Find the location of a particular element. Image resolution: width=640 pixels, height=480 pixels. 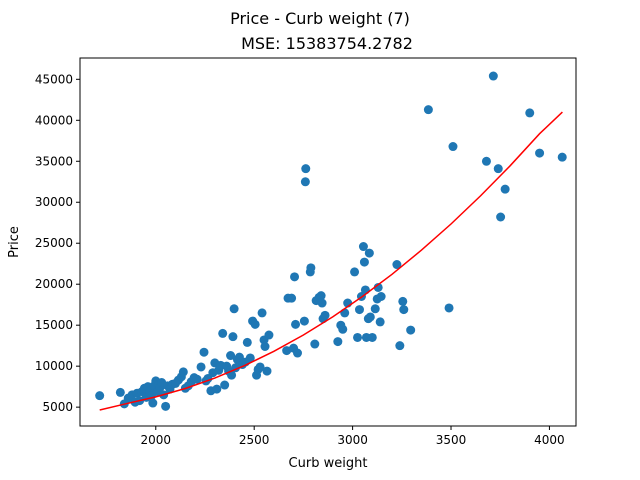

x-axis: 2000 2500 3000 3500 4000 is located at coordinates (353, 436).